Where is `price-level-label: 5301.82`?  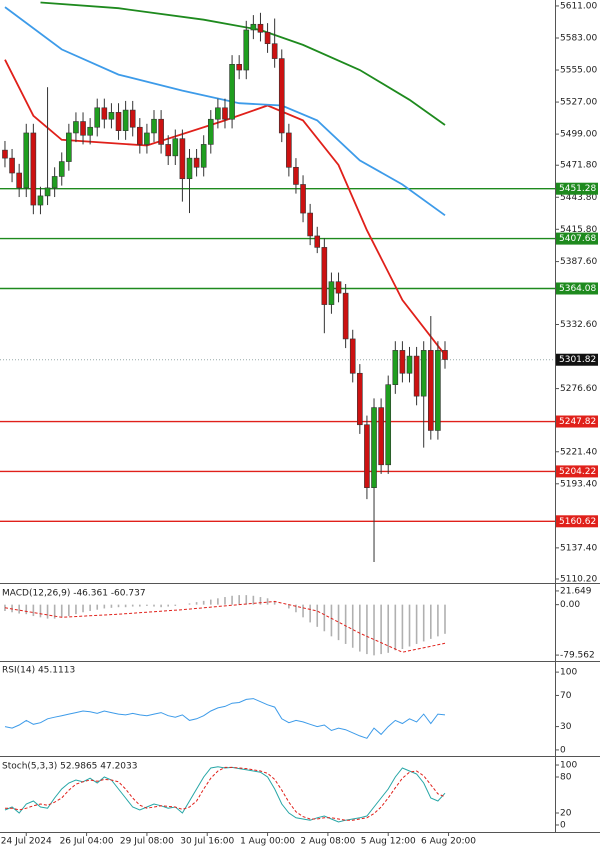 price-level-label: 5301.82 is located at coordinates (577, 360).